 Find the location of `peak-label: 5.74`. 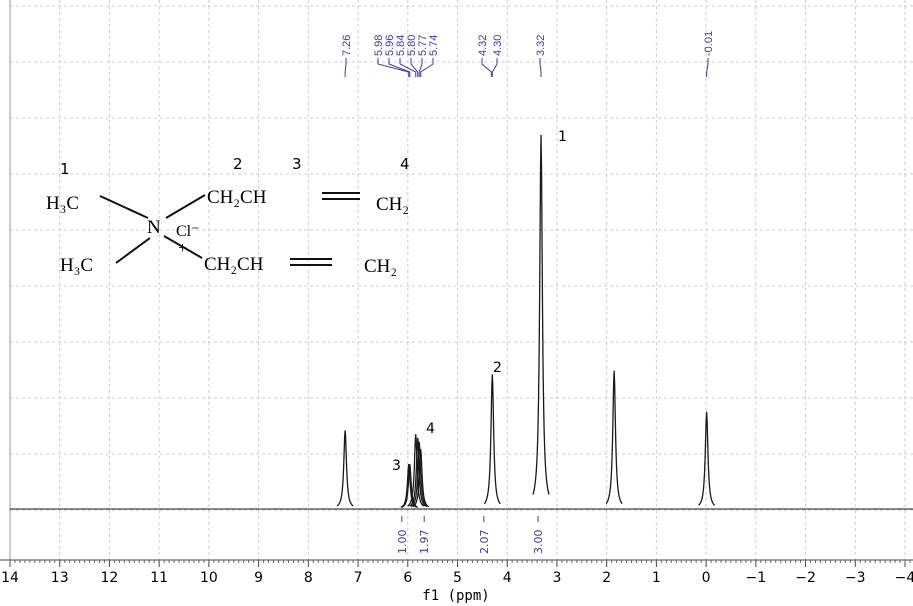

peak-label: 5.74 is located at coordinates (430, 56).